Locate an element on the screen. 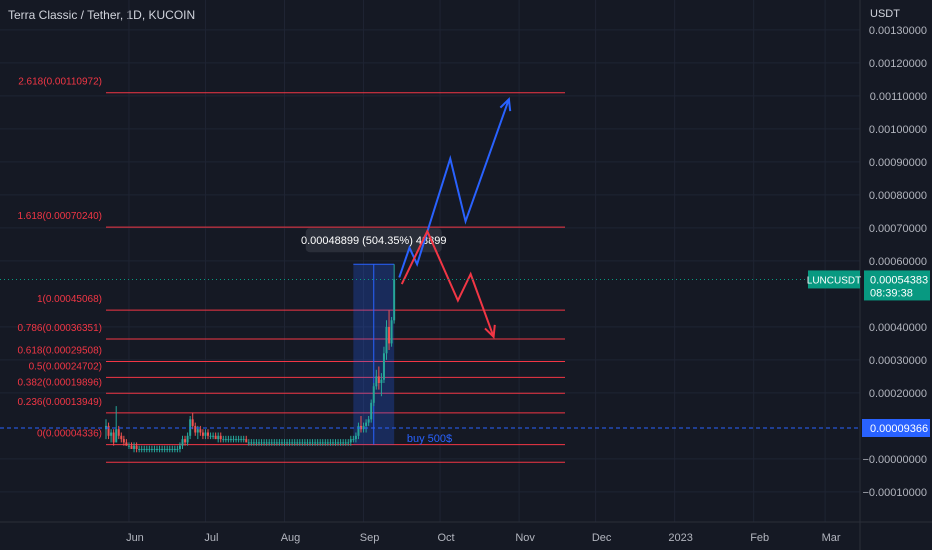  buy-line-label: buy 500$ is located at coordinates (429, 439).